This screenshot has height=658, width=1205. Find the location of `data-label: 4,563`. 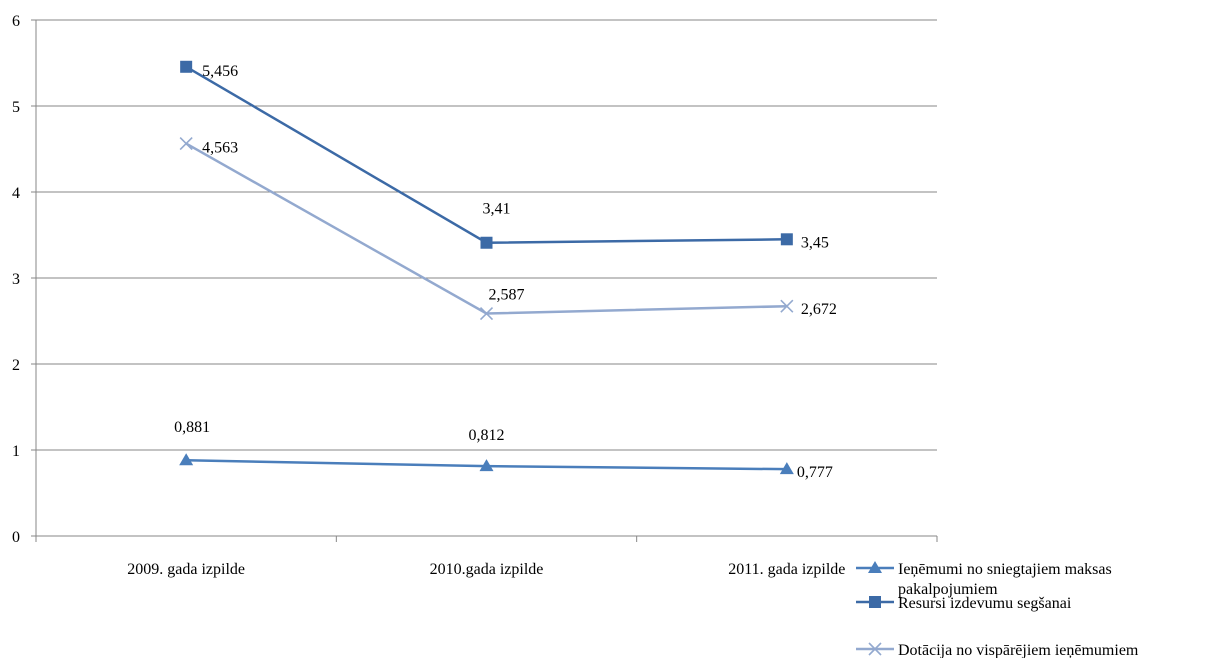

data-label: 4,563 is located at coordinates (220, 148).